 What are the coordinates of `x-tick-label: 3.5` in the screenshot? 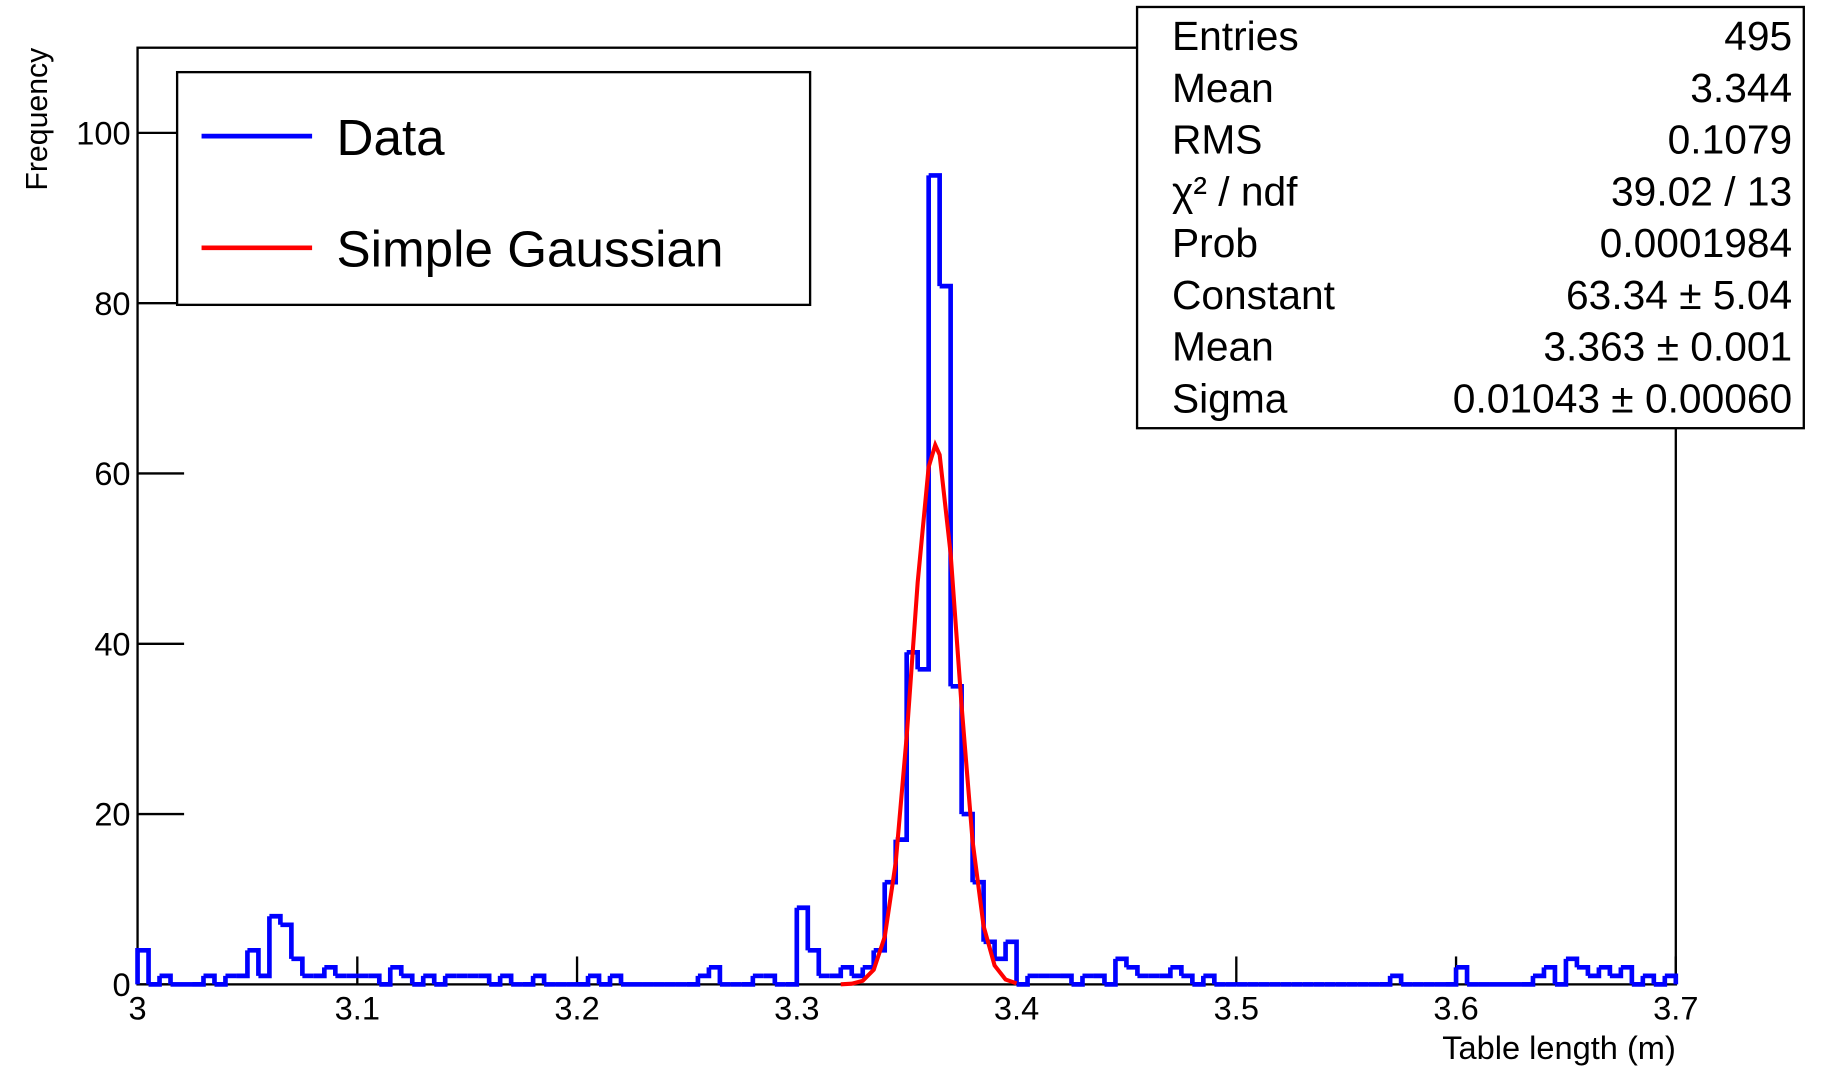 It's located at (1236, 1008).